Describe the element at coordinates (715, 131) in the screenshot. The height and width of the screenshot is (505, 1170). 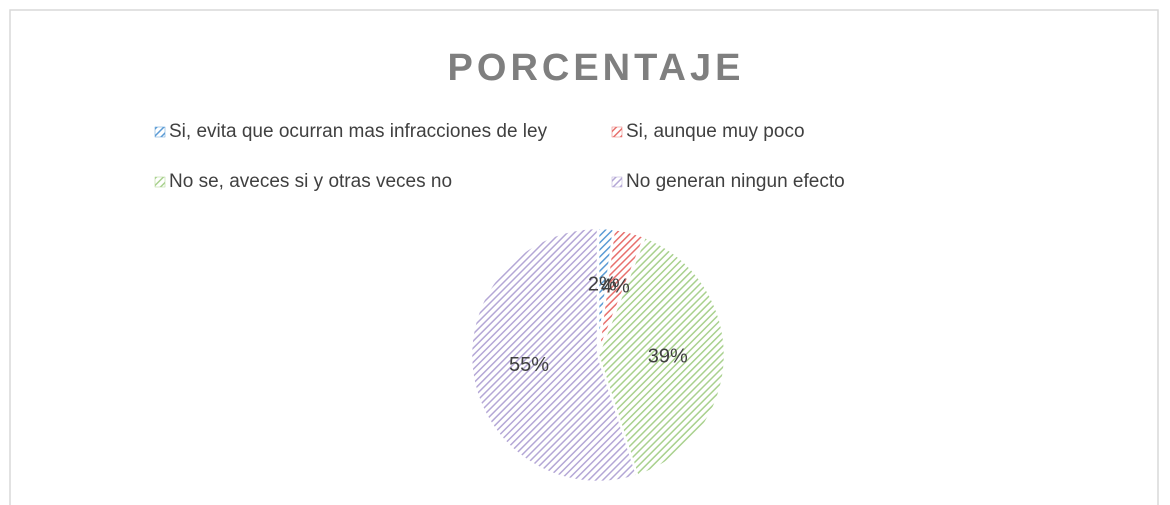
I see `legend-label: Si, aunque muy poco` at that location.